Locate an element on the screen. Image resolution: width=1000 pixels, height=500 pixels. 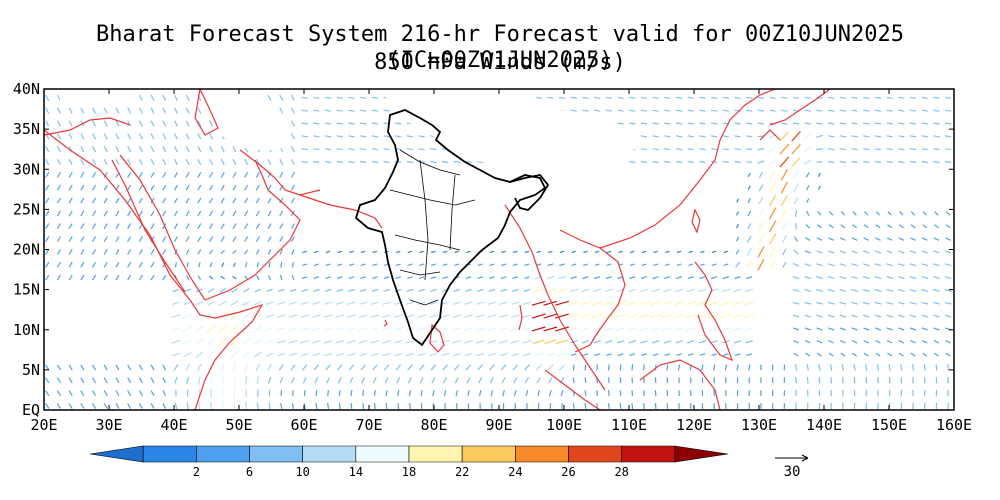
lon-tick-label: 90E is located at coordinates (498, 425).